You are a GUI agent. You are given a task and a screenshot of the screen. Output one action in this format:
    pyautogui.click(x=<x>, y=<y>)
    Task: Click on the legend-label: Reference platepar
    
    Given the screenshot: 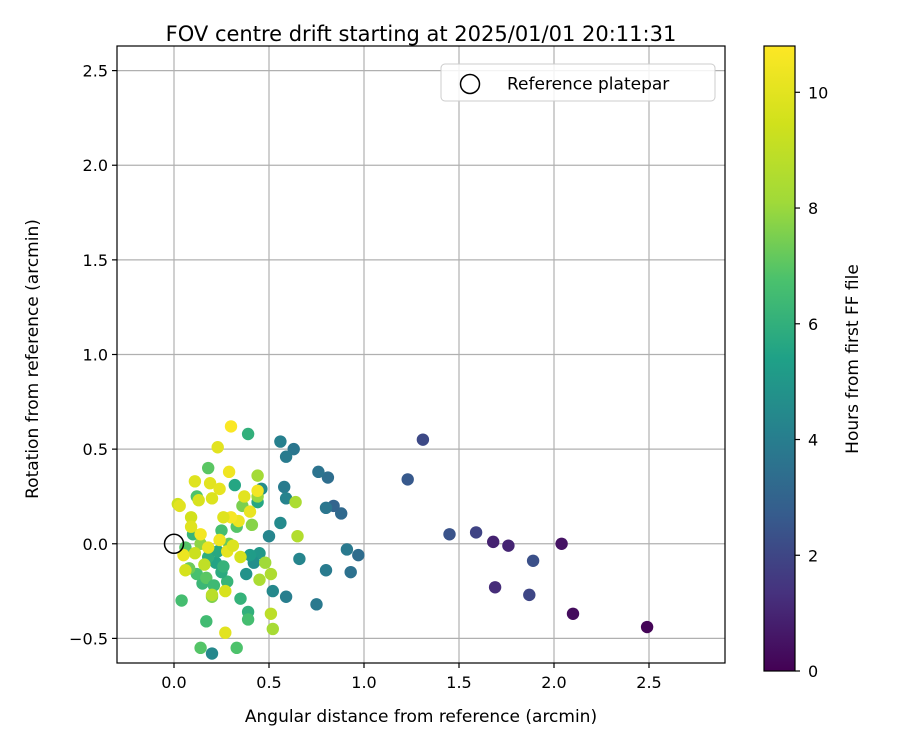 What is the action you would take?
    pyautogui.click(x=588, y=85)
    